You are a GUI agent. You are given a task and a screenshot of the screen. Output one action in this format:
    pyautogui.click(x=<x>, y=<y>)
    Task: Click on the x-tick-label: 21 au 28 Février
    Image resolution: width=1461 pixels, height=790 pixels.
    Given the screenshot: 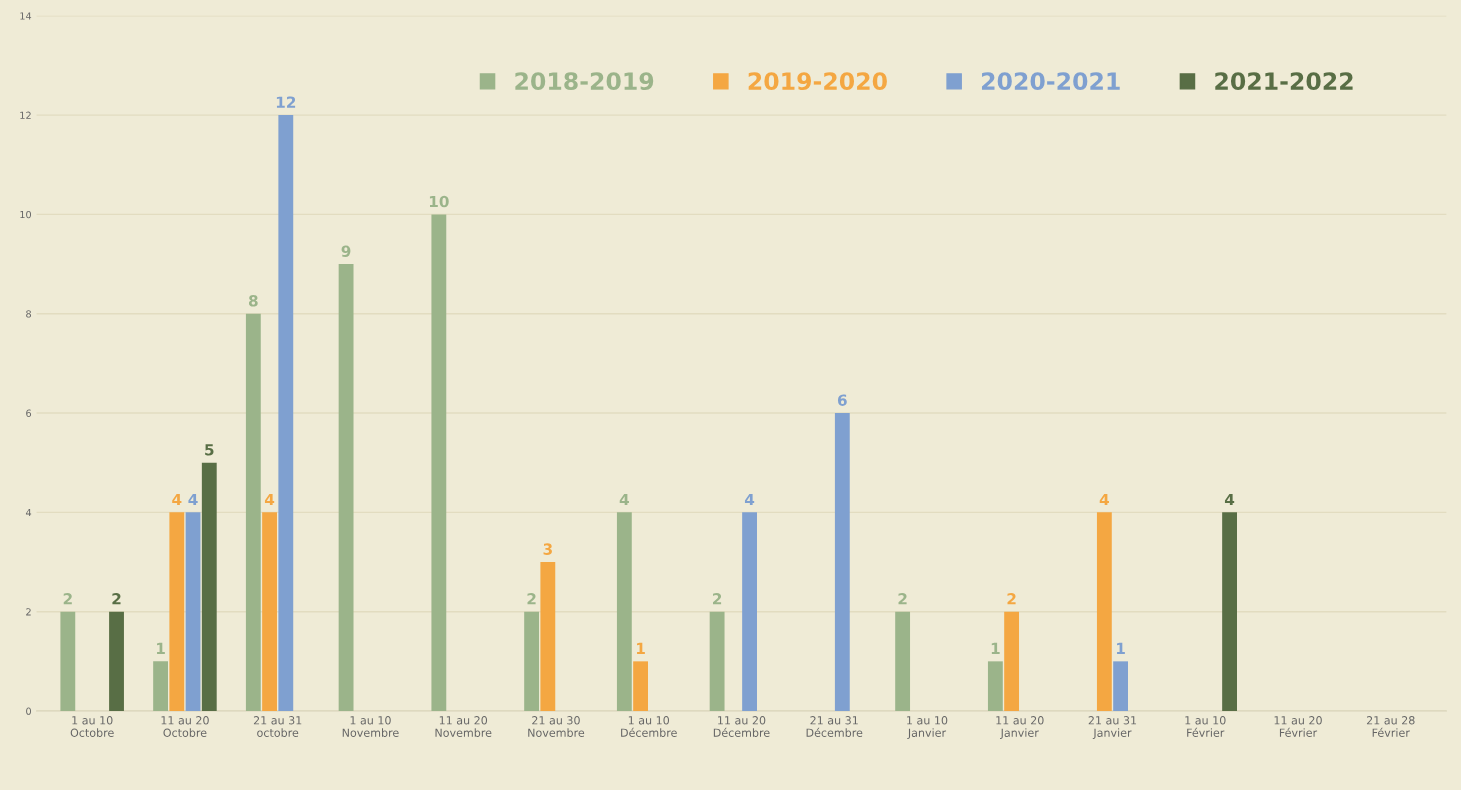 What is the action you would take?
    pyautogui.click(x=1390, y=726)
    